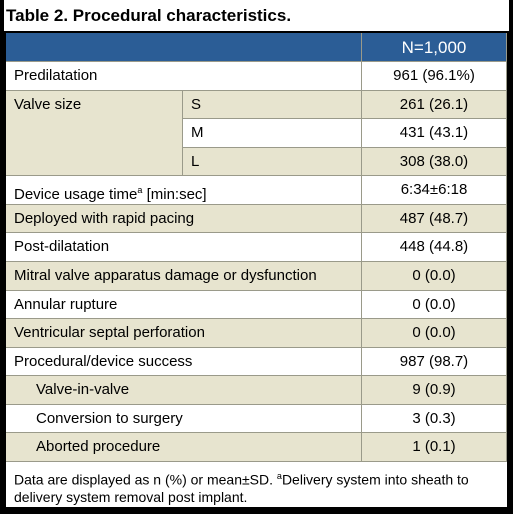 Image resolution: width=513 pixels, height=514 pixels. Describe the element at coordinates (434, 219) in the screenshot. I see `row-value: 487 (48.7)` at that location.